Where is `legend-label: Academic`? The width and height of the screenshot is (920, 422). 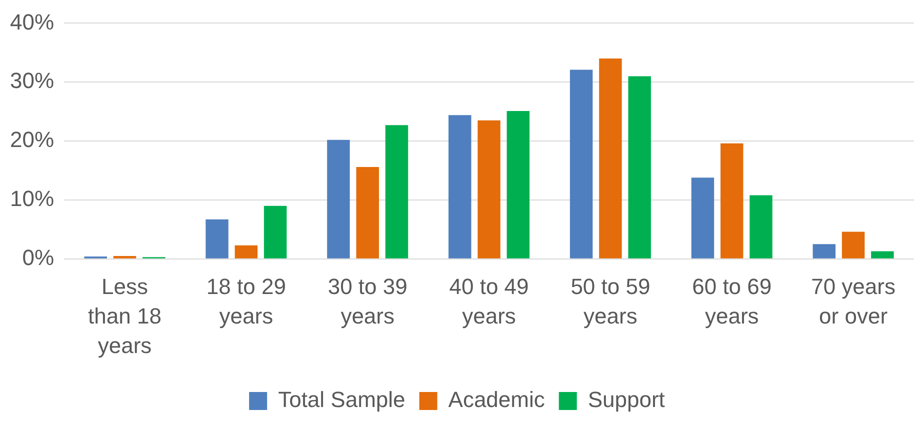
legend-label: Academic is located at coordinates (496, 399).